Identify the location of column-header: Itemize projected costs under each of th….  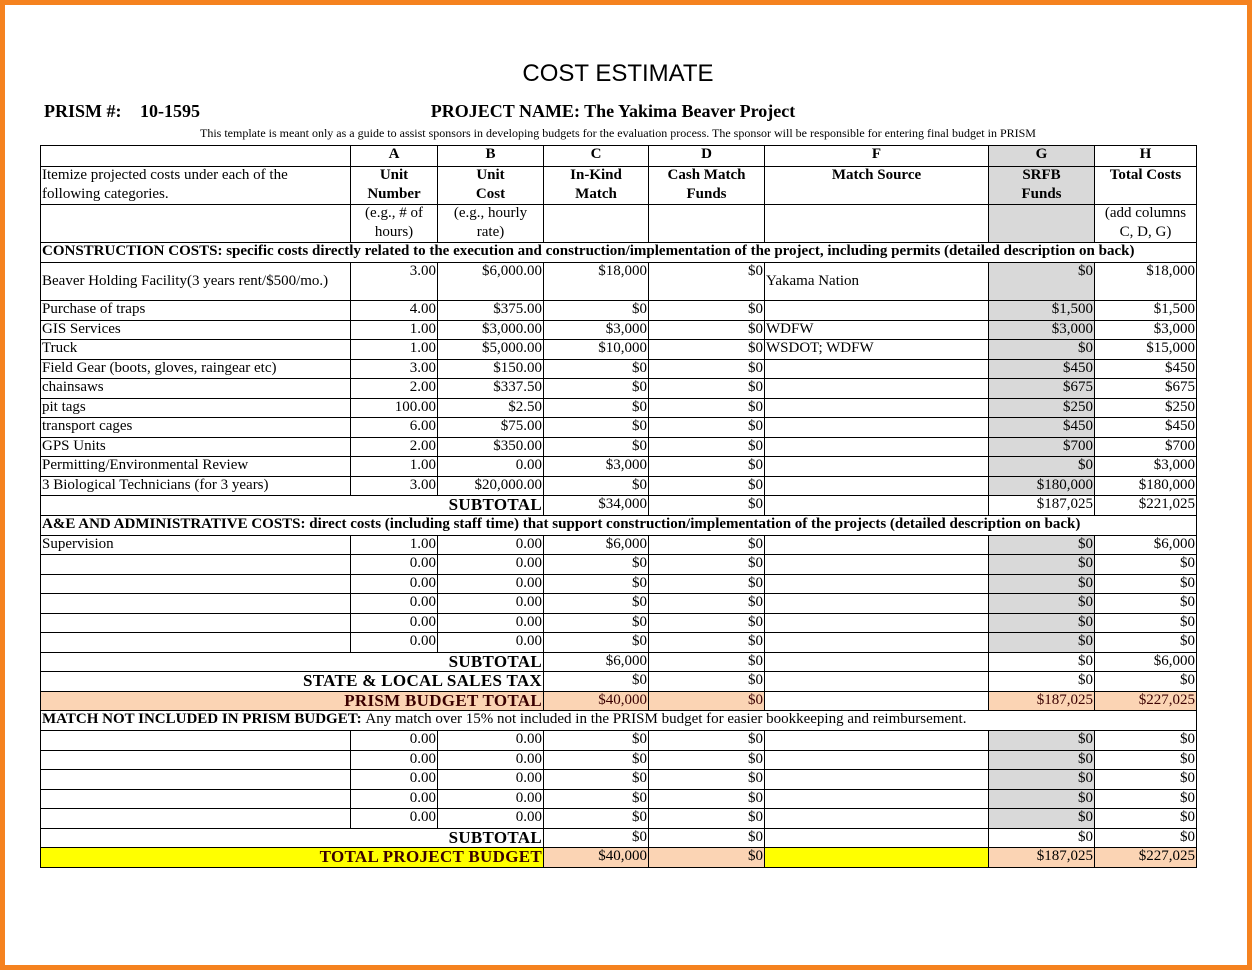
(195, 176).